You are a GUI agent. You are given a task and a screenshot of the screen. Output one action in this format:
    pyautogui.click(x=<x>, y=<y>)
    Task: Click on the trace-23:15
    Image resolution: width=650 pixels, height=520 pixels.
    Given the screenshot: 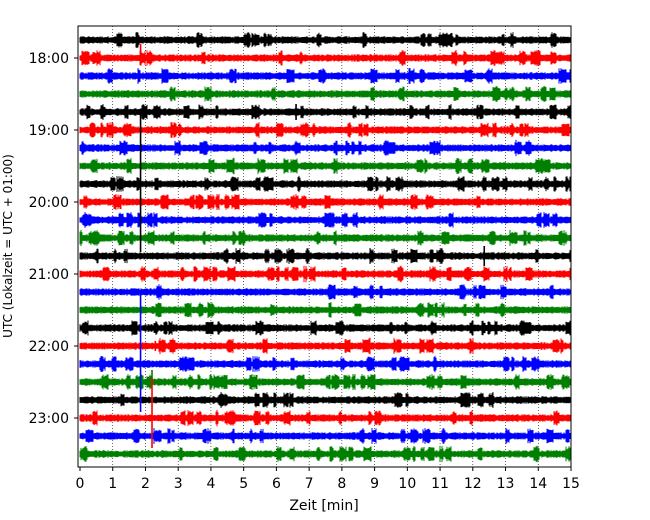 What is the action you would take?
    pyautogui.click(x=325, y=436)
    